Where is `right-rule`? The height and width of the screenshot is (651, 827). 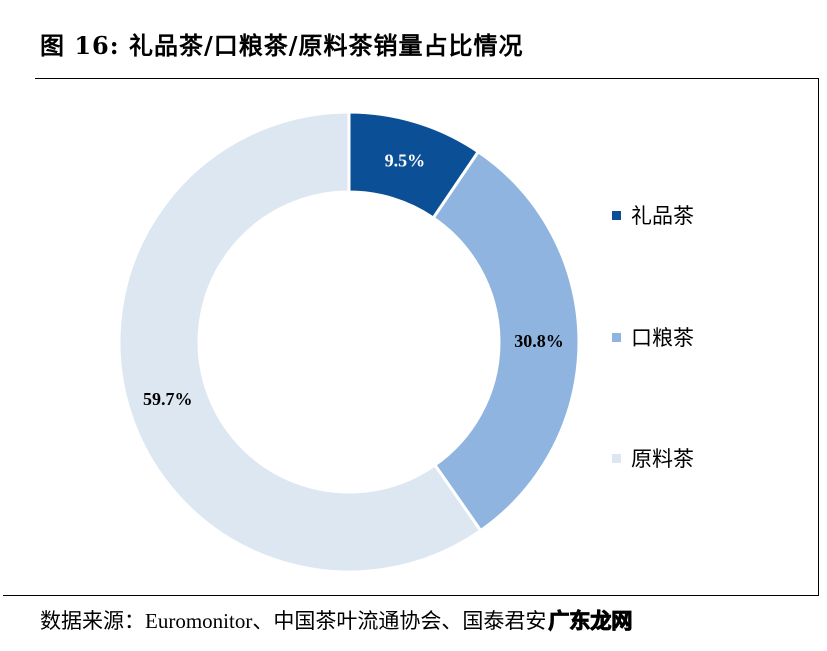
right-rule is located at coordinates (818, 337).